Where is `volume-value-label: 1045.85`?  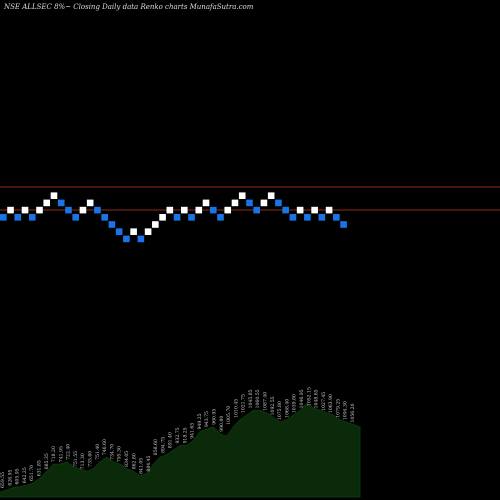 volume-value-label: 1045.85 is located at coordinates (251, 398).